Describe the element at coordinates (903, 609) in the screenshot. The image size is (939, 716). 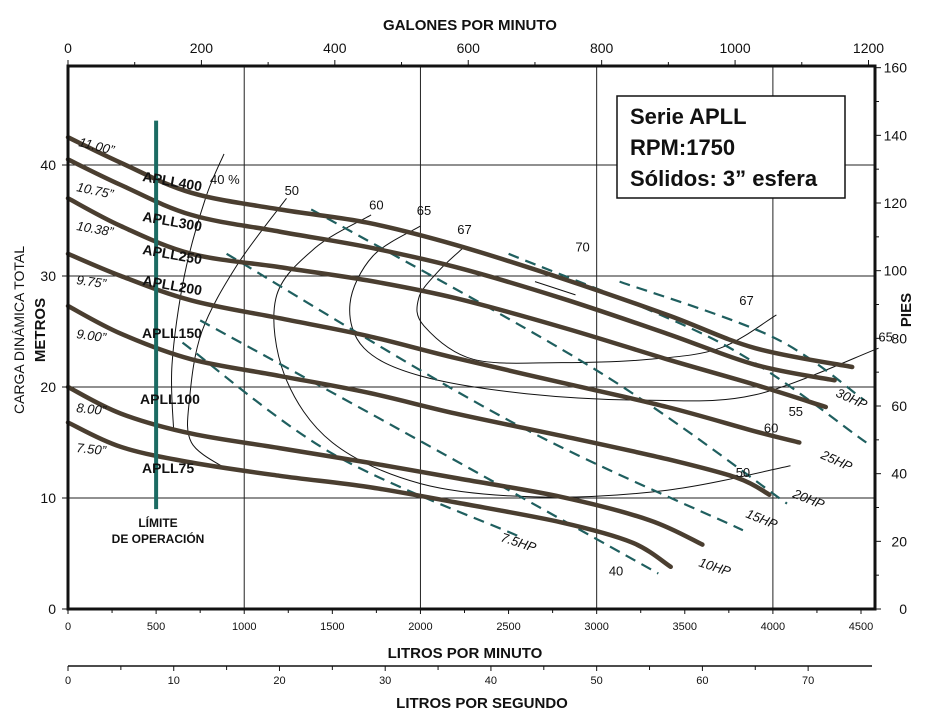
I see `y-right-tick-label: 0` at that location.